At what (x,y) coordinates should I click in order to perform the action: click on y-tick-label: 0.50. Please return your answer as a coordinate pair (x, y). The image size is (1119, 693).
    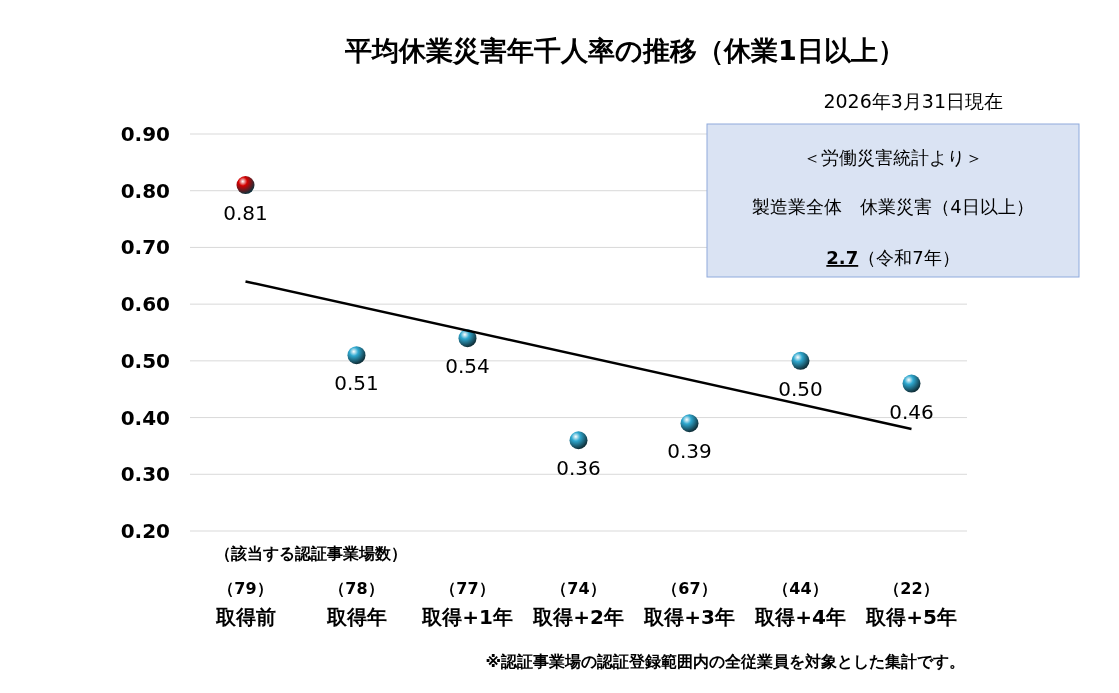
    Looking at the image, I should click on (145, 360).